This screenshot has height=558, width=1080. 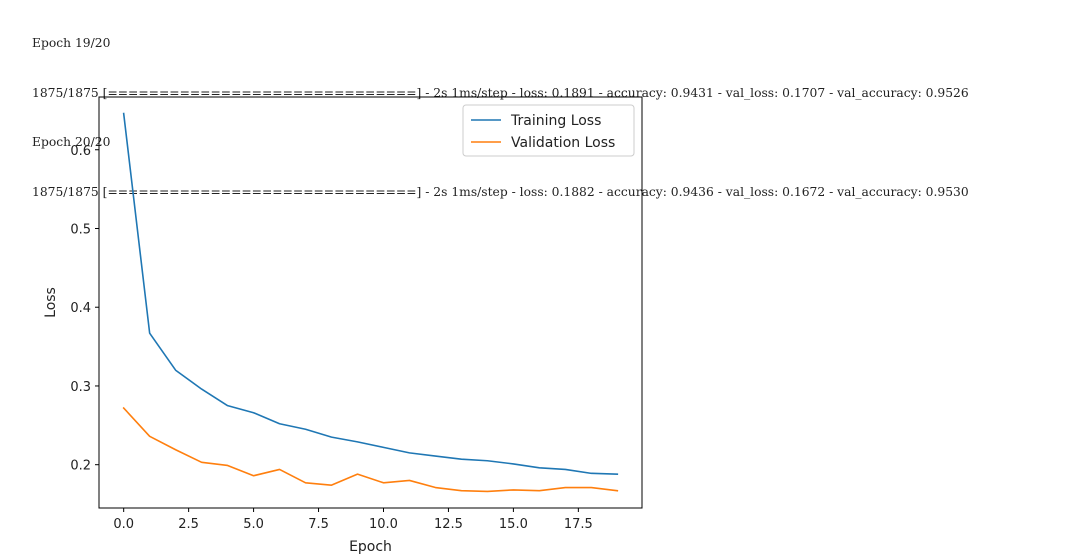 What do you see at coordinates (51, 302) in the screenshot?
I see `y-axis-label: Loss` at bounding box center [51, 302].